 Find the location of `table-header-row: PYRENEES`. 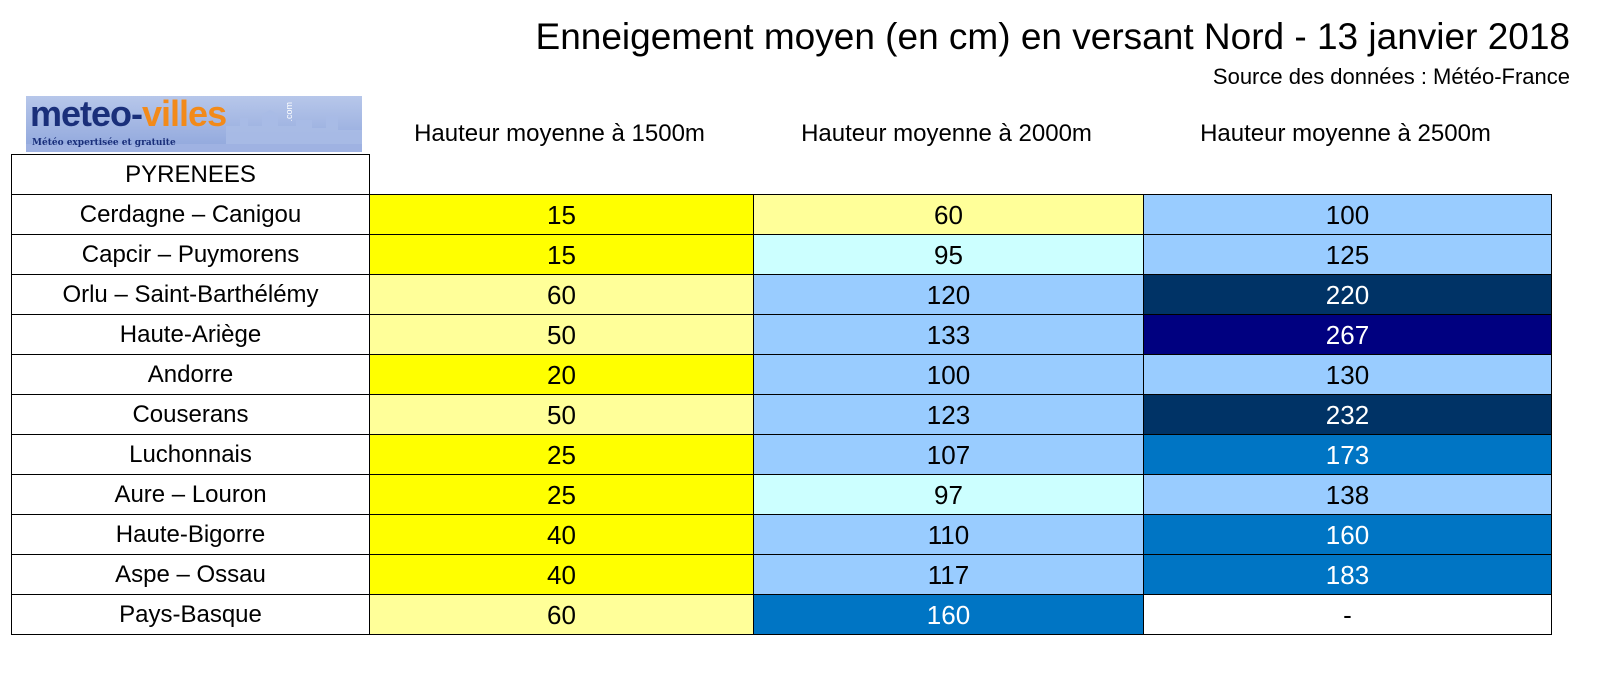

table-header-row: PYRENEES is located at coordinates (781, 174).